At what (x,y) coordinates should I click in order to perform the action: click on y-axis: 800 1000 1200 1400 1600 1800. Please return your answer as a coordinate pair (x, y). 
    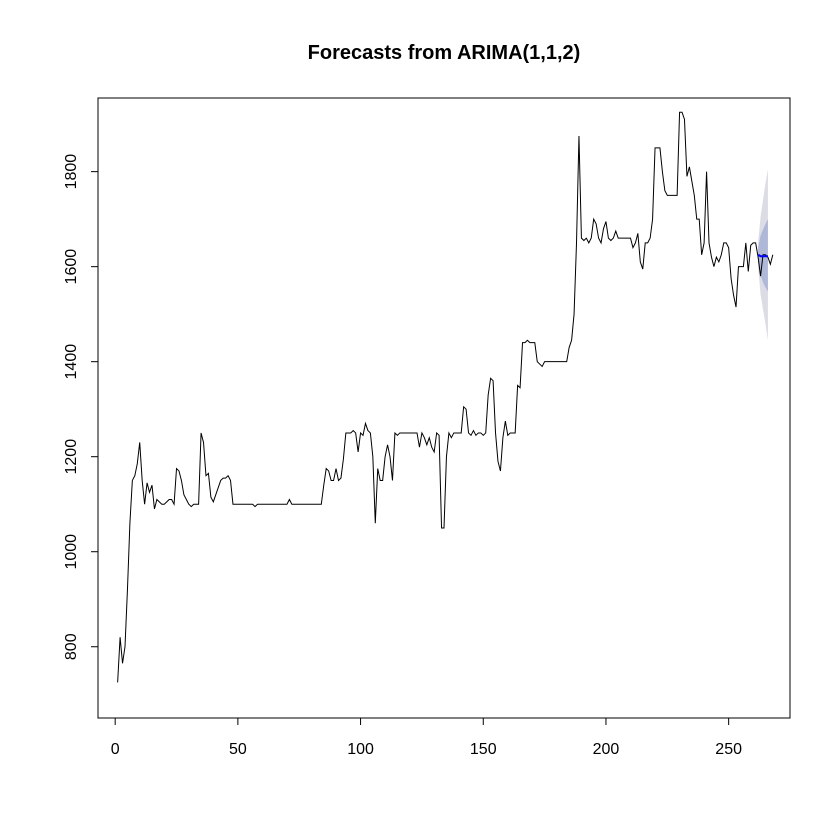
    Looking at the image, I should click on (81, 407).